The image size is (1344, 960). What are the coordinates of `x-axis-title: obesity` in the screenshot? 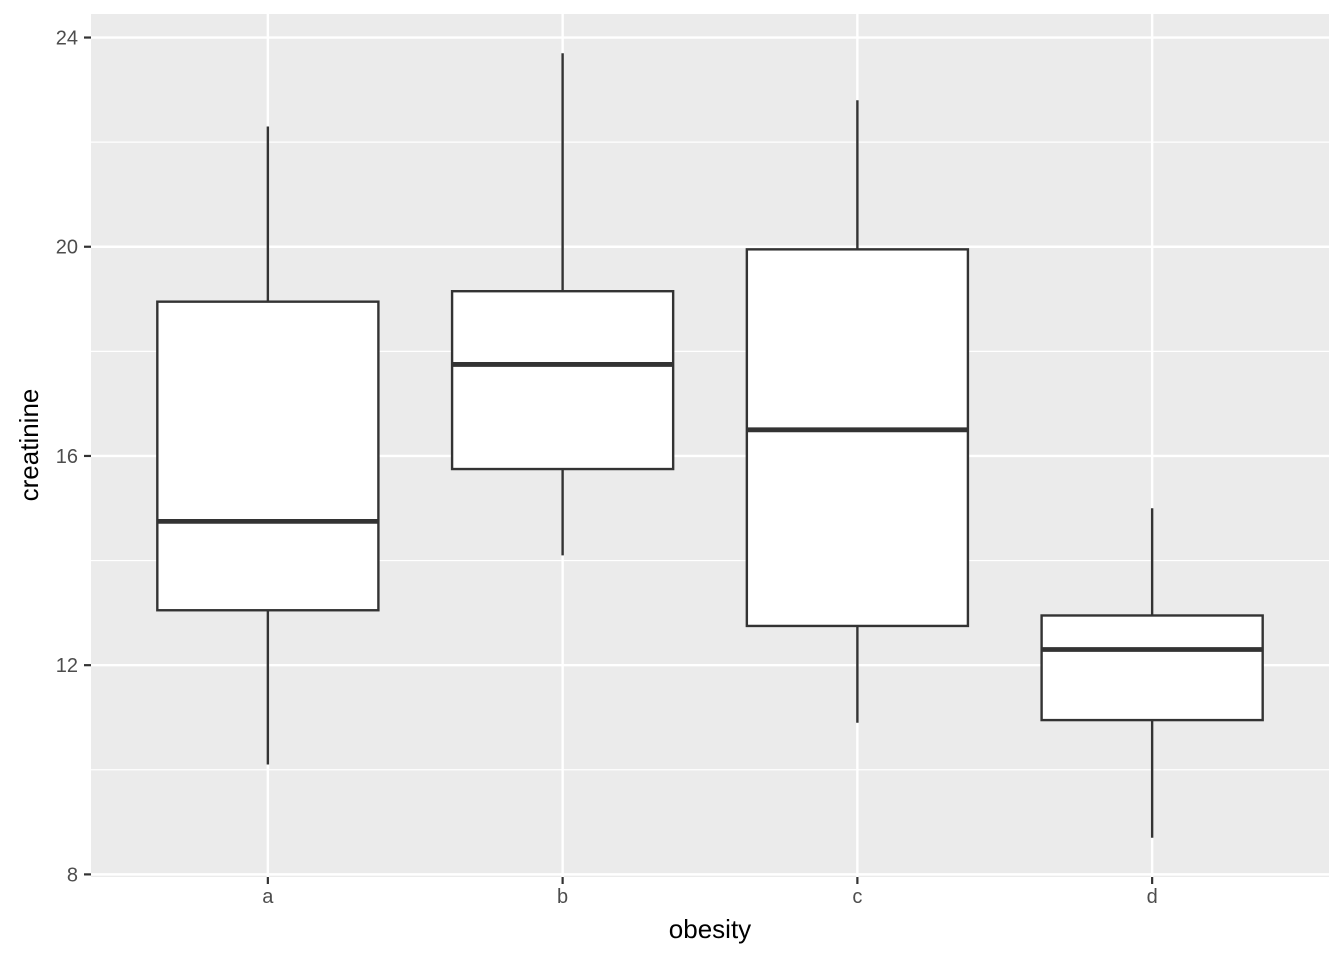 It's located at (710, 929).